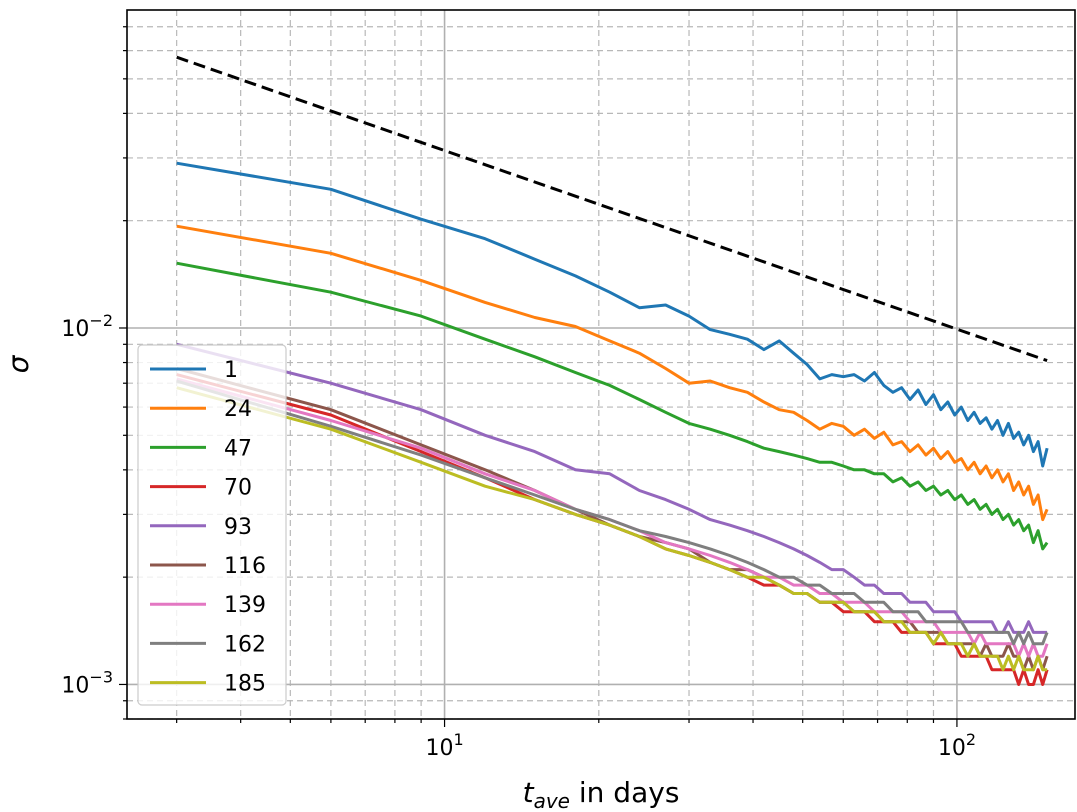 This screenshot has height=812, width=1077. What do you see at coordinates (957, 745) in the screenshot?
I see `x-tick-label: 10²` at bounding box center [957, 745].